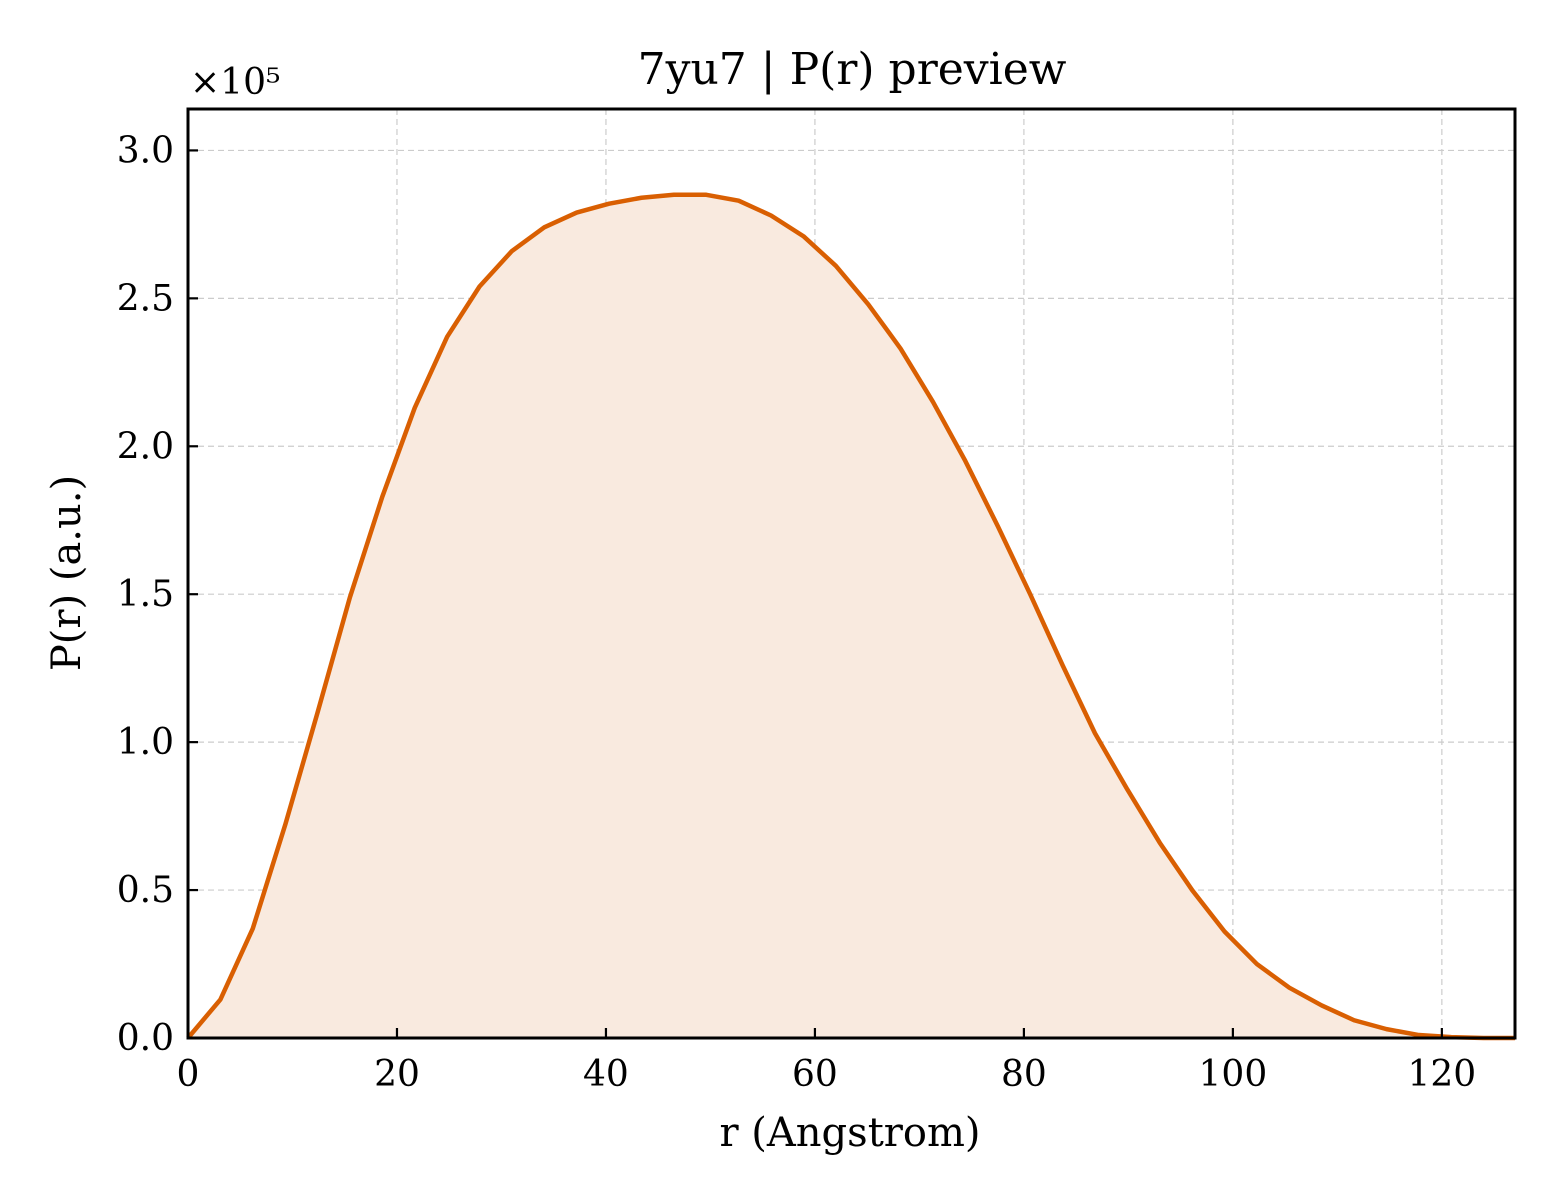 Image resolution: width=1560 pixels, height=1200 pixels. What do you see at coordinates (67, 573) in the screenshot?
I see `y-axis-label: P(r) (a.u.)` at bounding box center [67, 573].